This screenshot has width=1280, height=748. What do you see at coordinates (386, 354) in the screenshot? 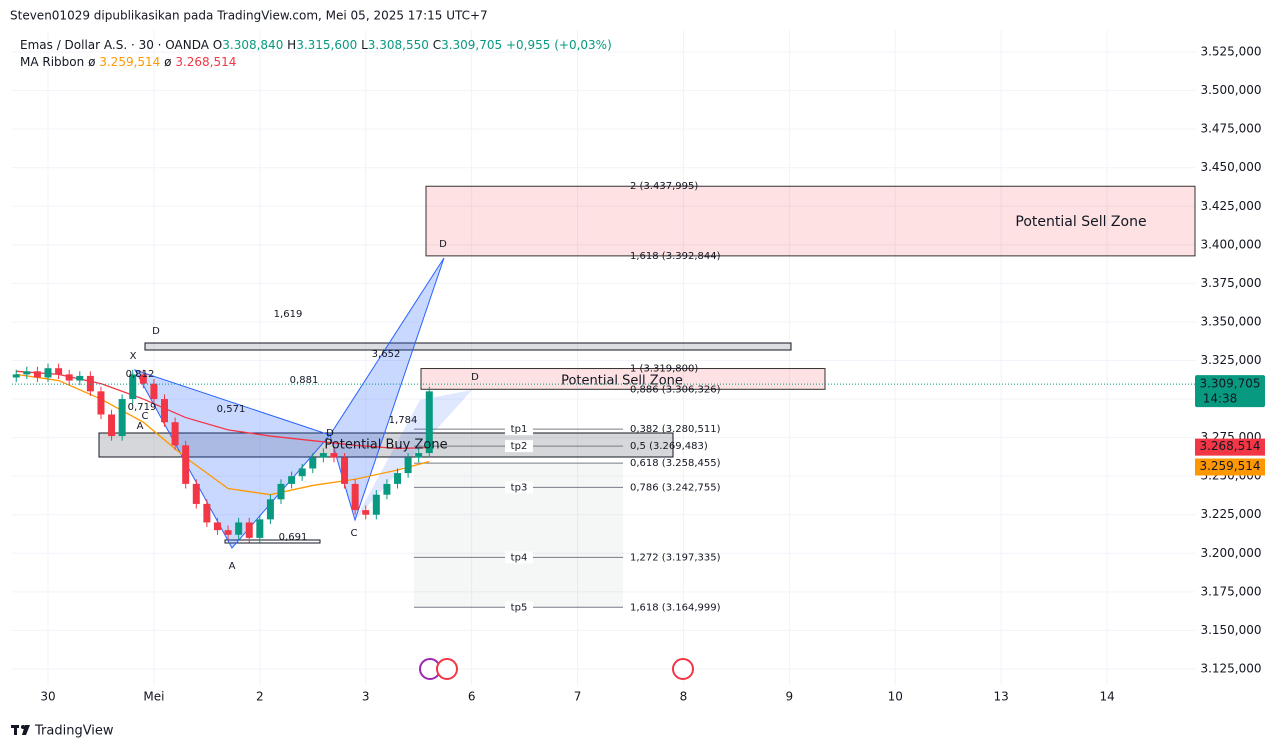
I see `pattern-label: 3,652` at bounding box center [386, 354].